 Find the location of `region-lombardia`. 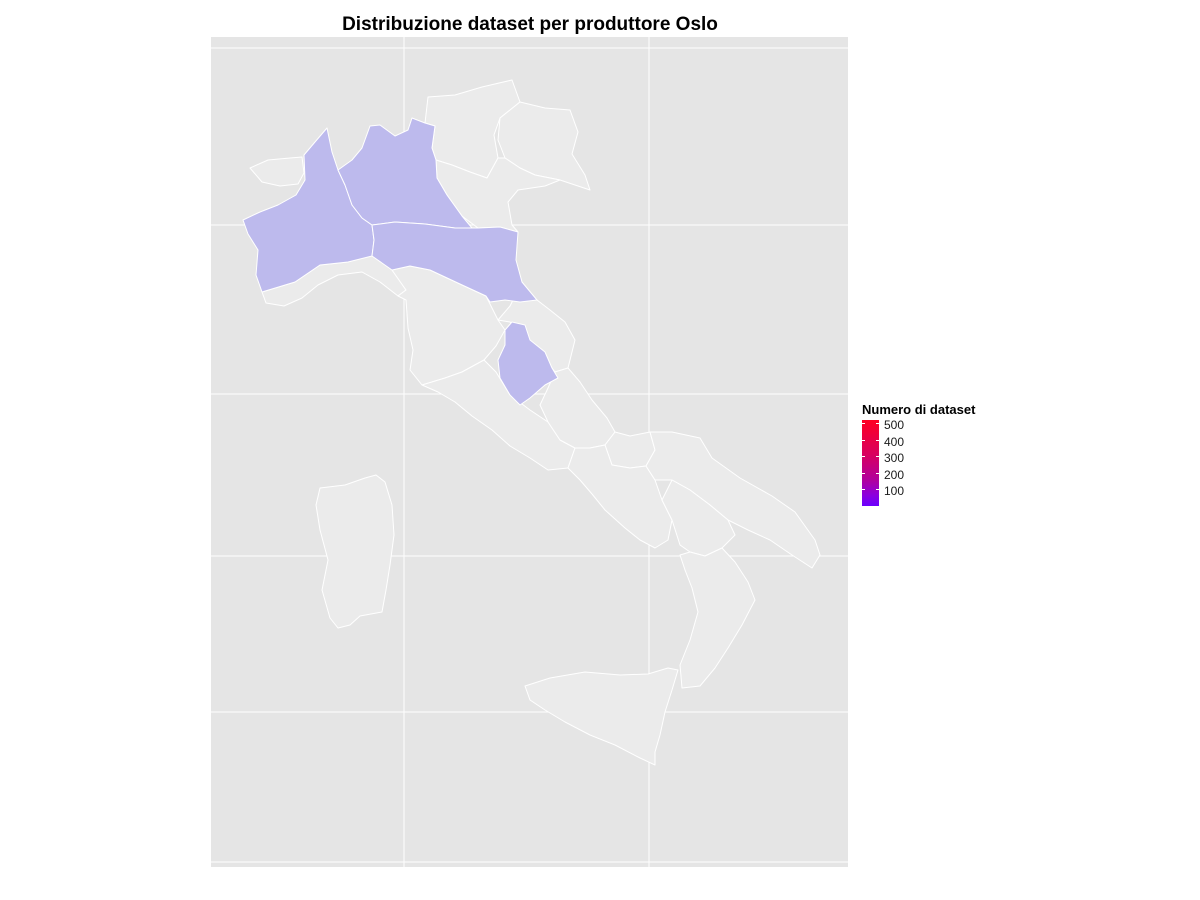

region-lombardia is located at coordinates (405, 173).